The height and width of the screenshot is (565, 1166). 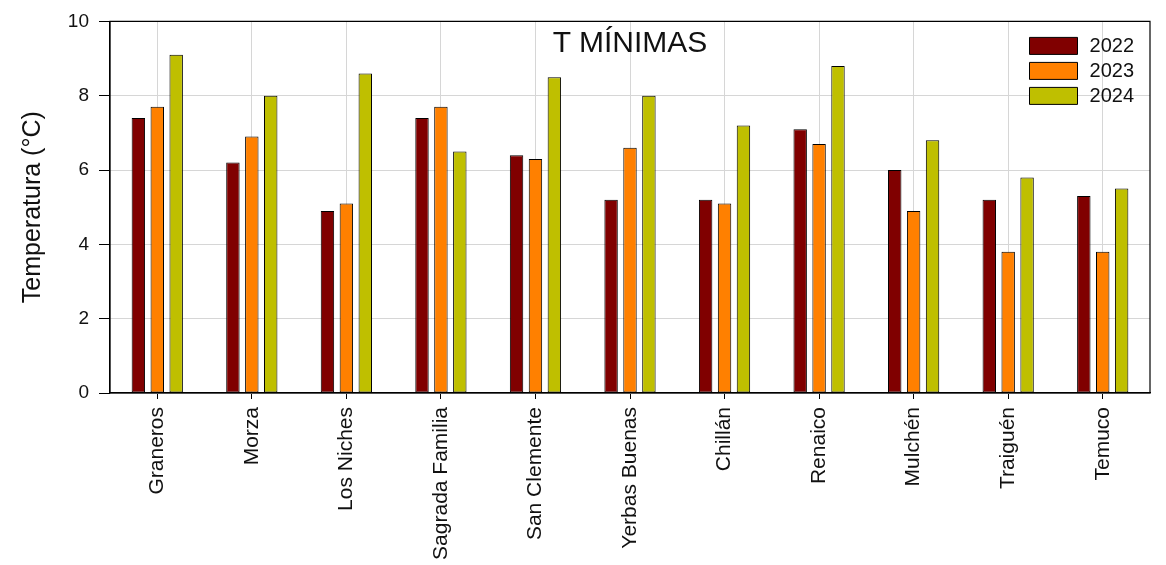 I want to click on y-tick-label: 2, so click(x=83, y=317).